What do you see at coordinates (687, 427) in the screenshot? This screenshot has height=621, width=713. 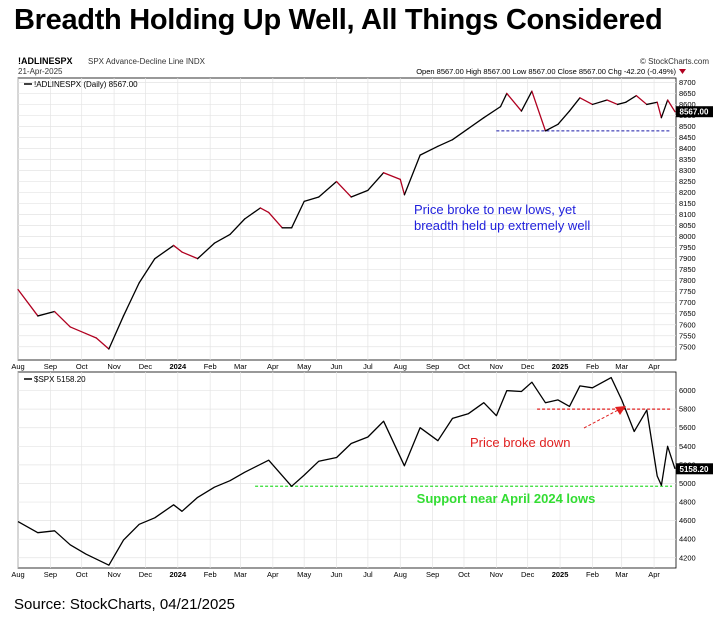 I see `y-tick-label: 5600` at bounding box center [687, 427].